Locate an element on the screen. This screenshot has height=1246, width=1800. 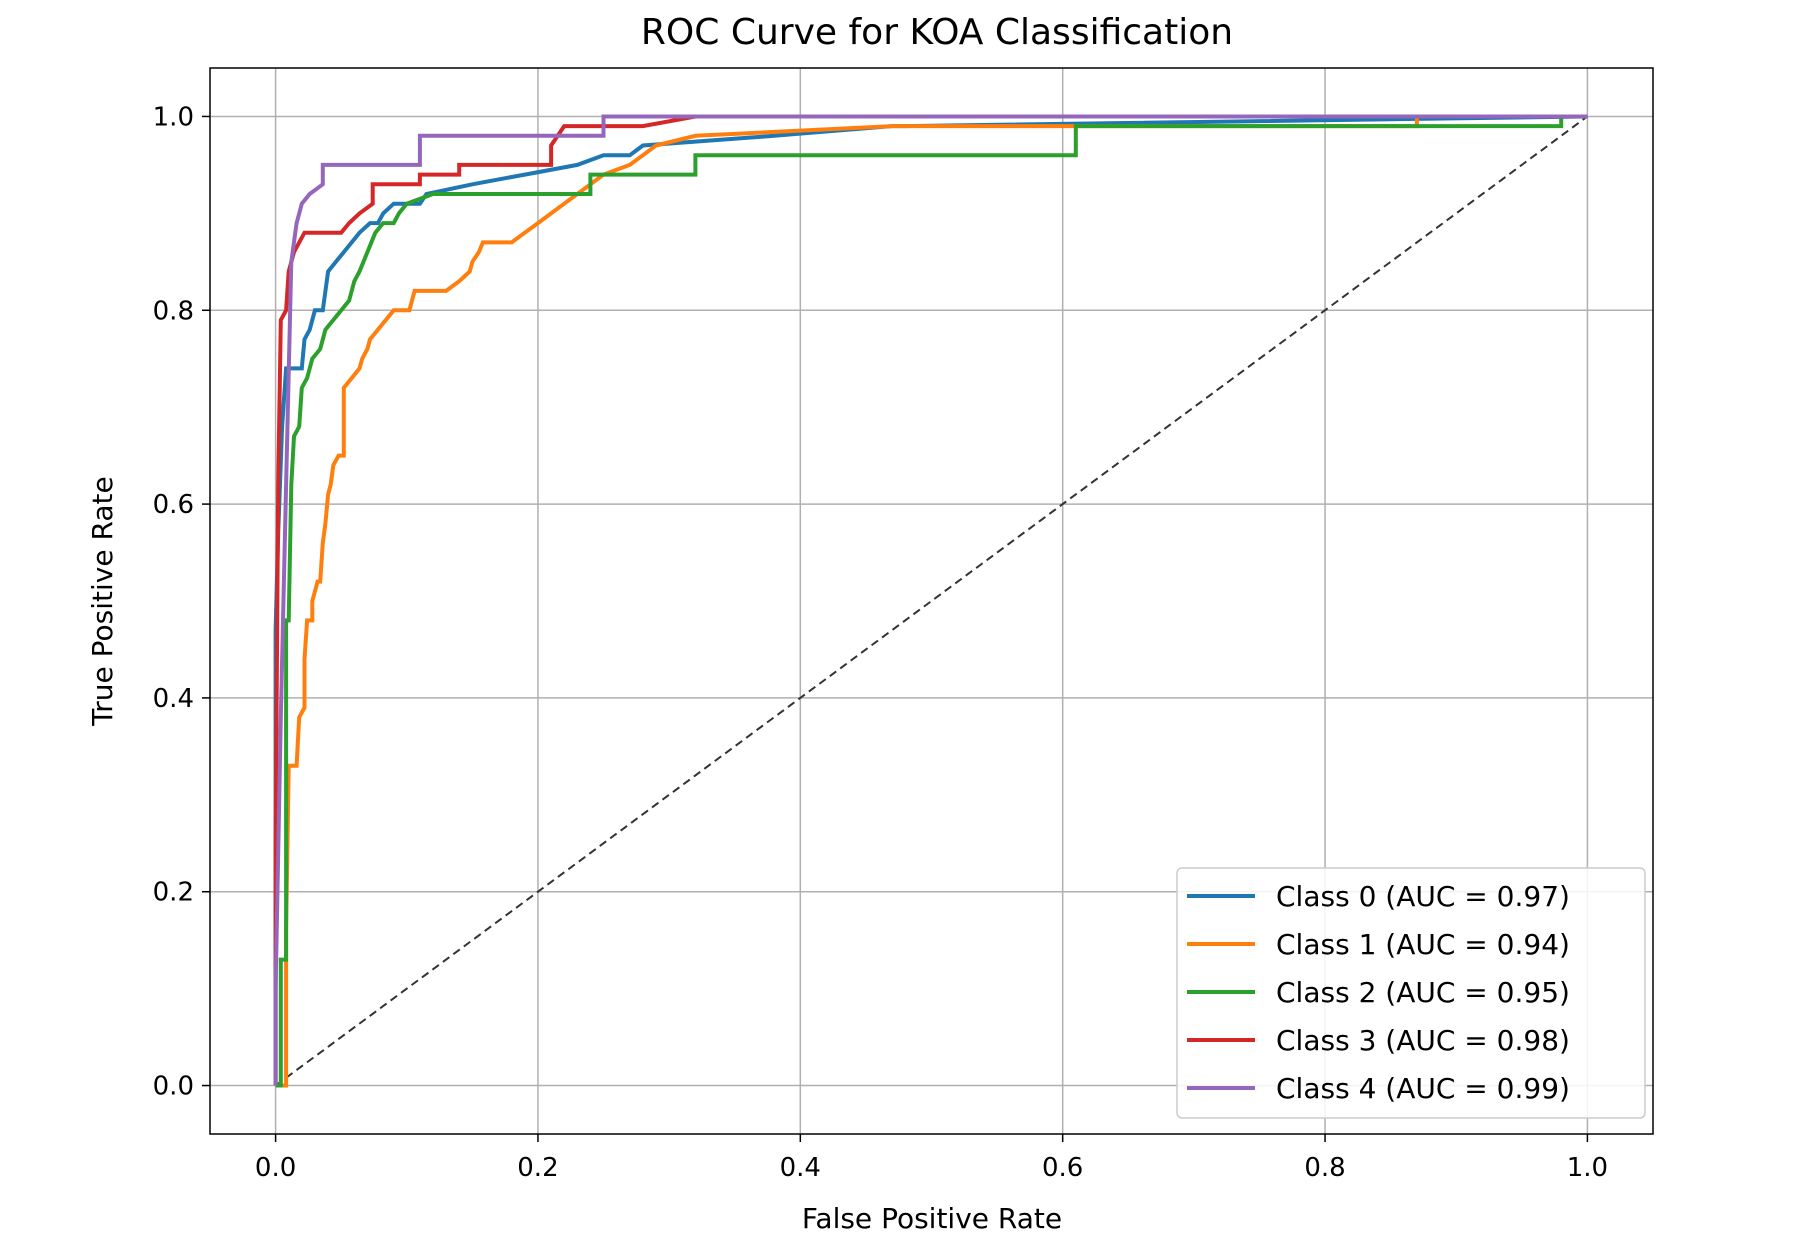
legend-label: Class 3 (AUC = 0.98) is located at coordinates (1423, 1040).